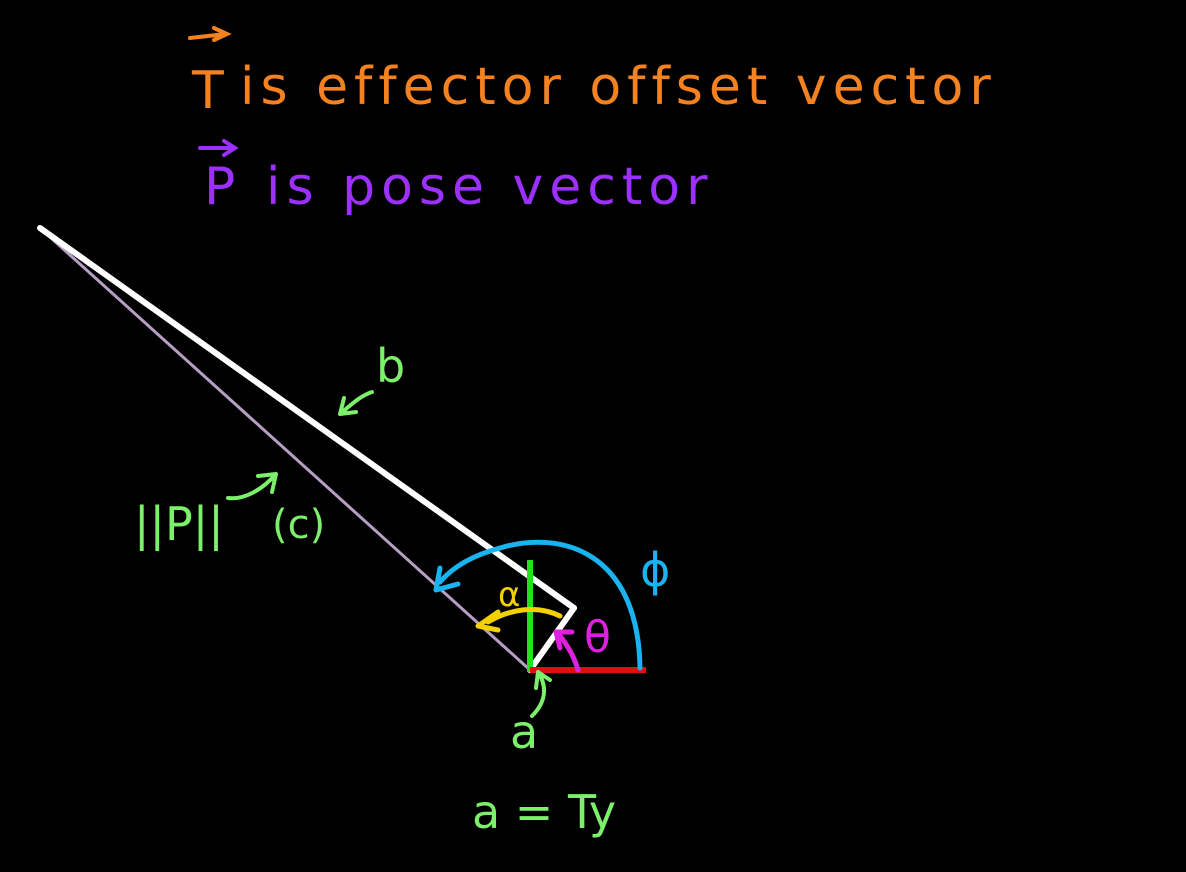 Image resolution: width=1186 pixels, height=872 pixels. I want to click on side-b-label: b, so click(390, 366).